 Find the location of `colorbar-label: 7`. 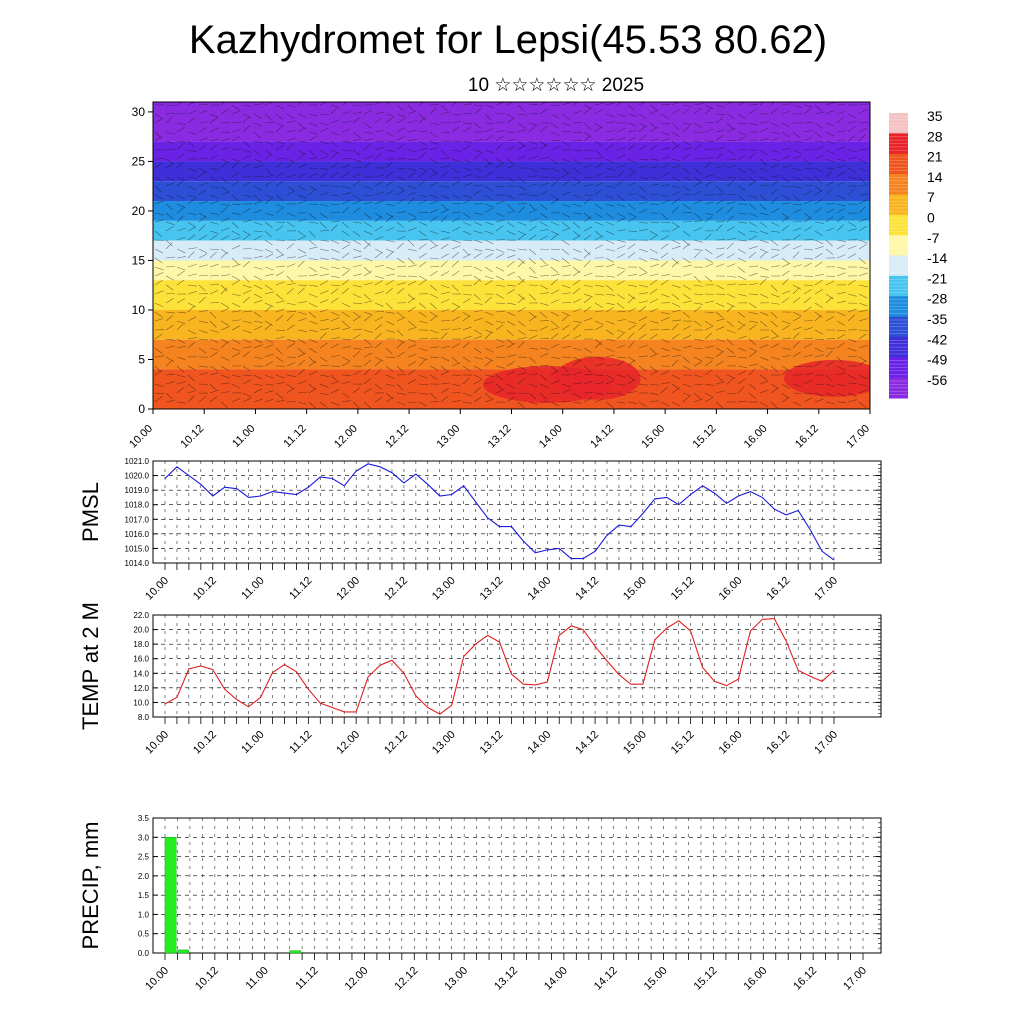

colorbar-label: 7 is located at coordinates (931, 197).